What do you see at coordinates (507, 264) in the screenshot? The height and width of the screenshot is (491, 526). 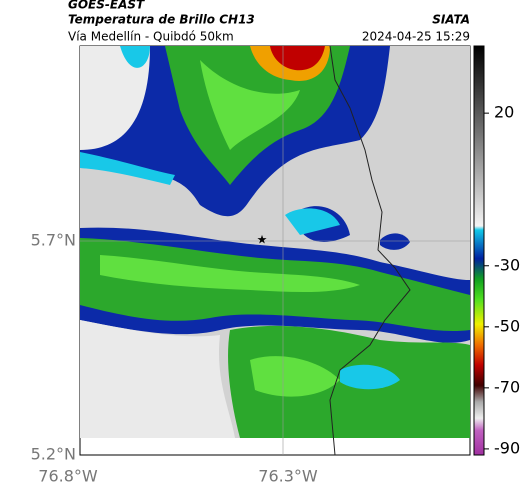 I see `colorbar-tick-label: -30` at bounding box center [507, 264].